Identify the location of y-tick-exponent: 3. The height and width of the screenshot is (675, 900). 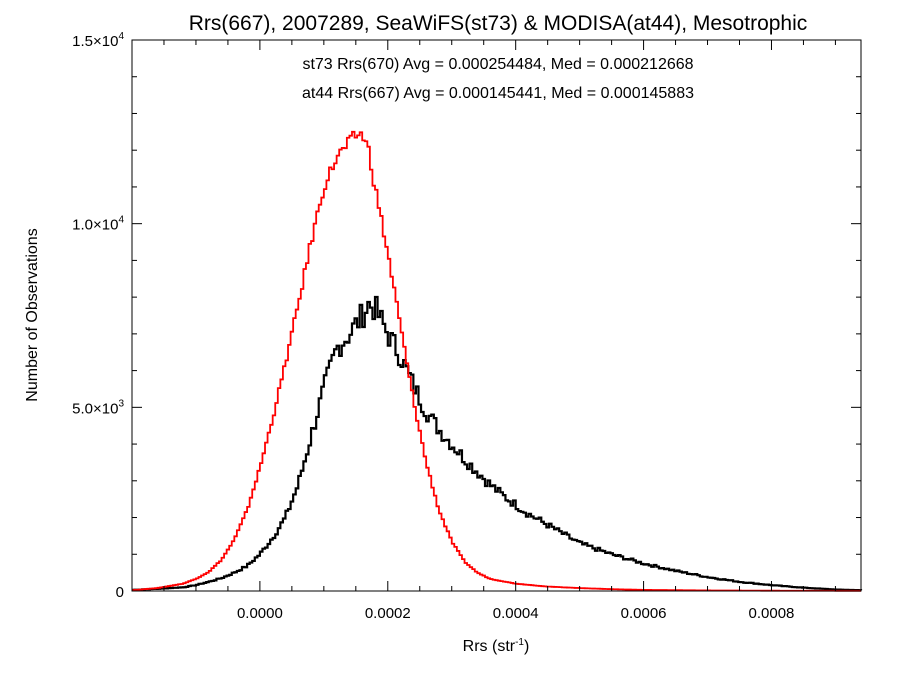
(121, 403).